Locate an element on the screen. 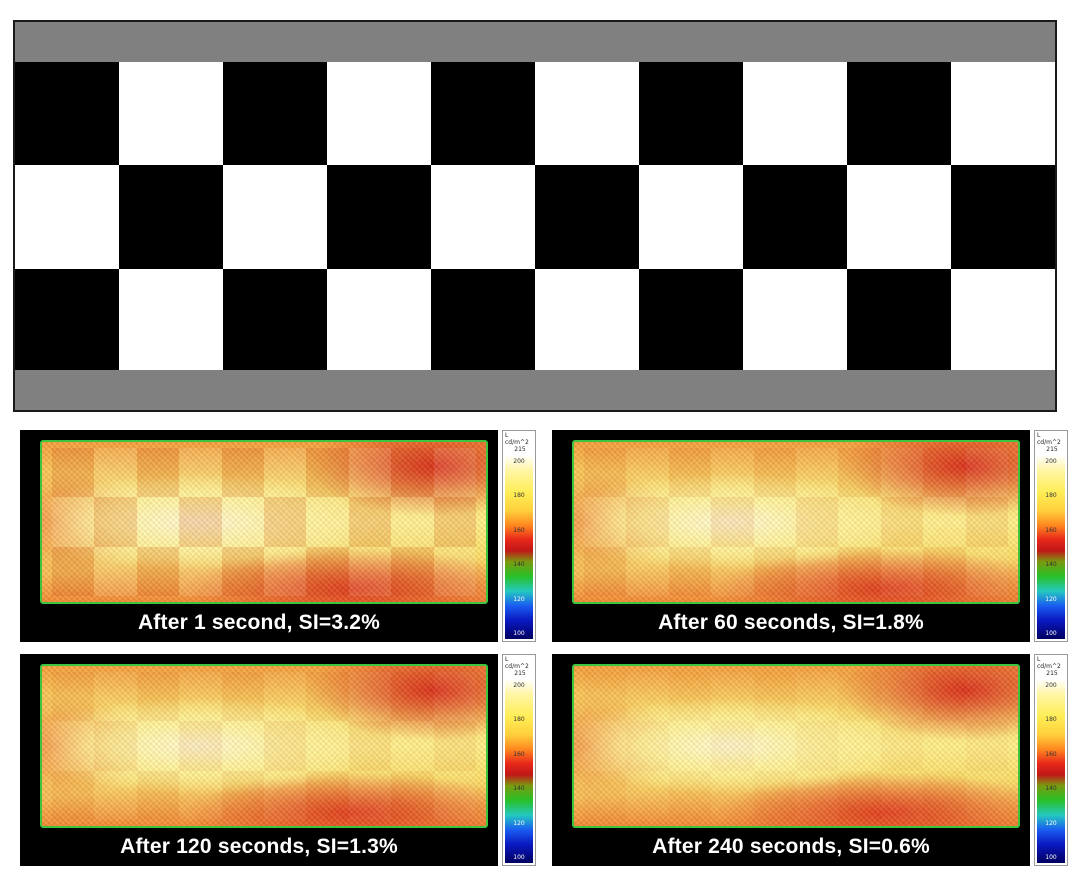 The height and width of the screenshot is (878, 1080). scale-tick-label: 140 is located at coordinates (1051, 565).